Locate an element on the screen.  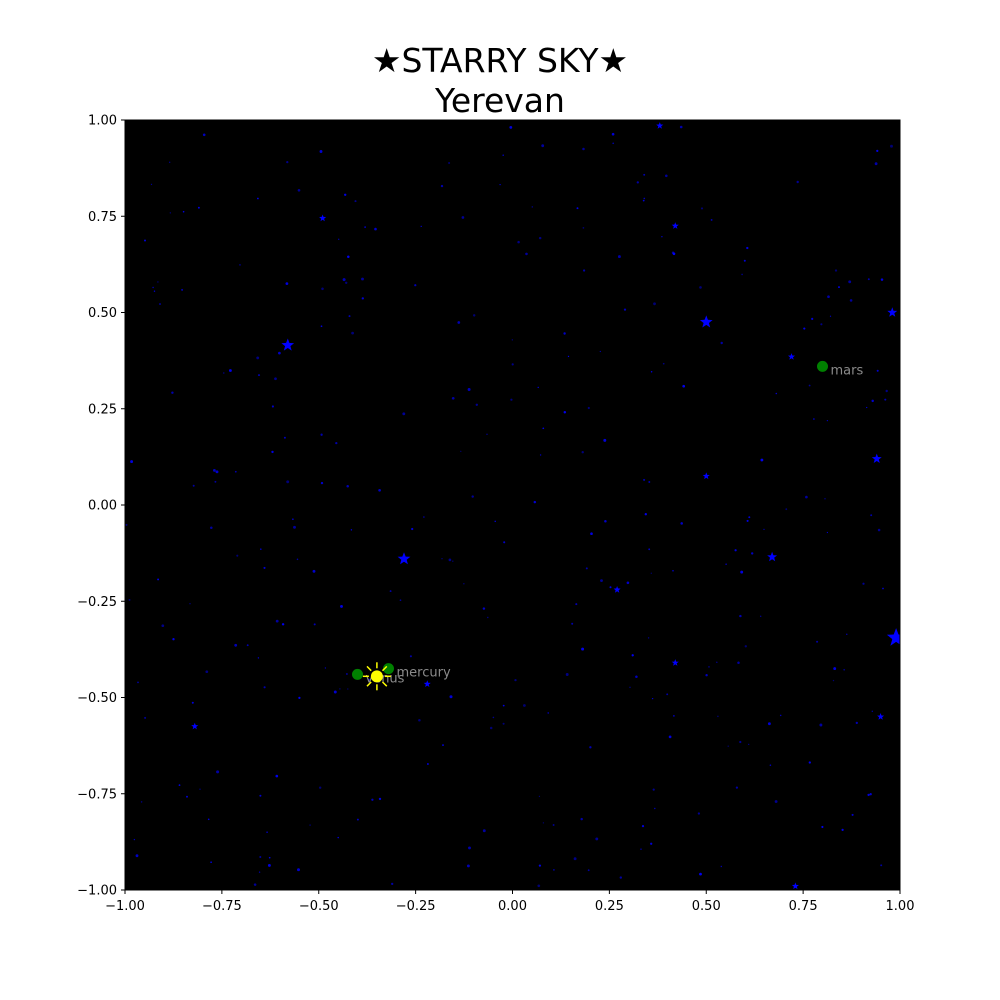
x-tick-label: 1.00 is located at coordinates (900, 906).